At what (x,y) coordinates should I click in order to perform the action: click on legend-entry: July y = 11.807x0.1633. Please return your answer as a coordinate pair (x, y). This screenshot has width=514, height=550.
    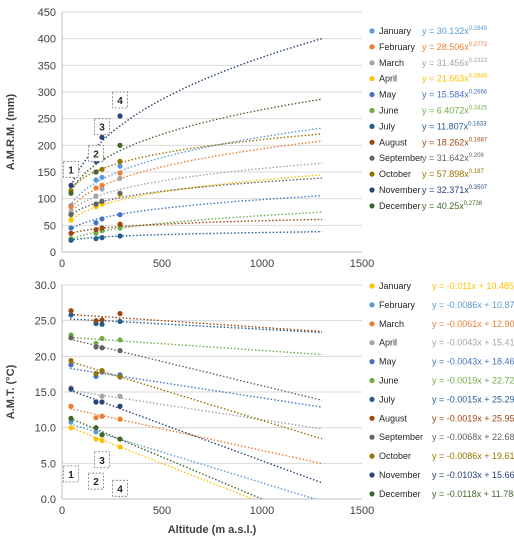
    Looking at the image, I should click on (428, 126).